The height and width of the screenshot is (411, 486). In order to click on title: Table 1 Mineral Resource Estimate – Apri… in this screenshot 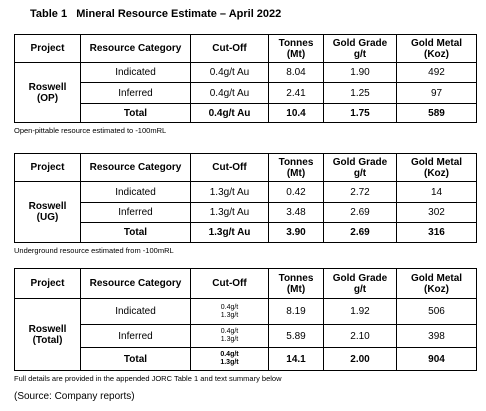, I will do `click(156, 14)`.